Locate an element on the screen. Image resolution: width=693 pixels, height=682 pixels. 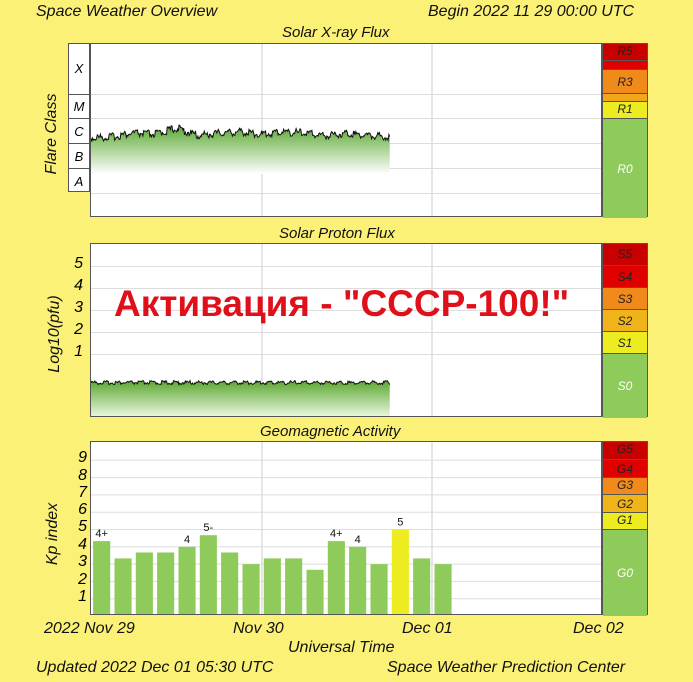
prediction-center: Space Weather Prediction Center is located at coordinates (506, 667).